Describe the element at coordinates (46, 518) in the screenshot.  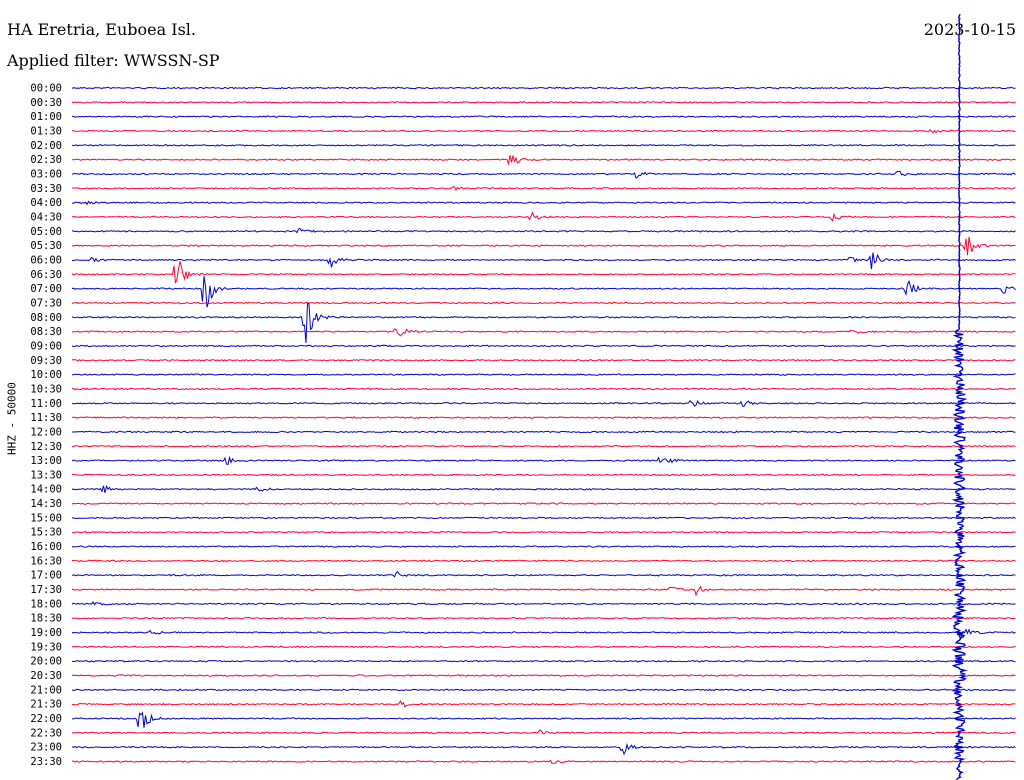
I see `tick-label: 15:00` at that location.